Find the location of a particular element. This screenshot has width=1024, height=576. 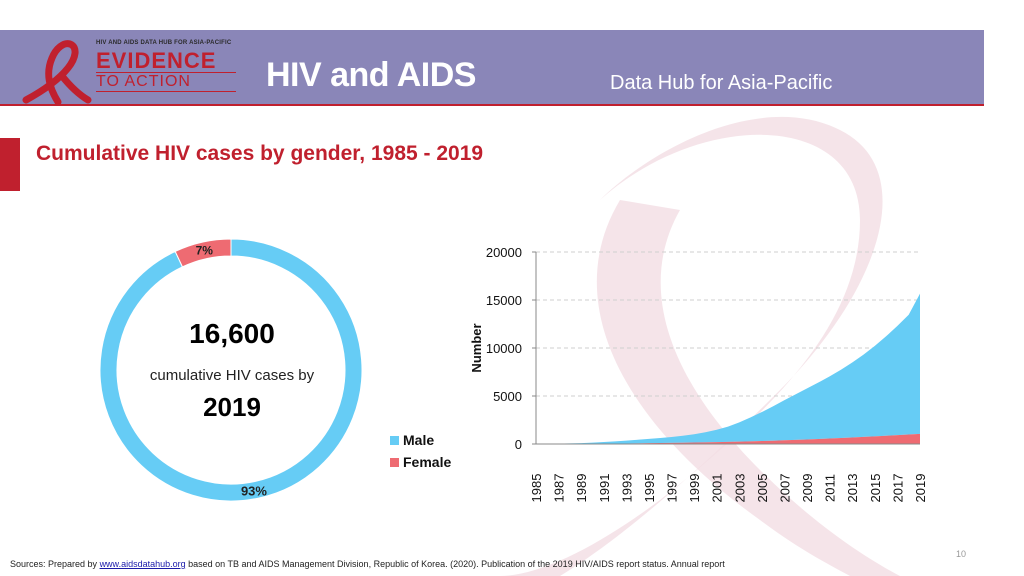

logo-second-text: TO ACTION is located at coordinates (143, 81).